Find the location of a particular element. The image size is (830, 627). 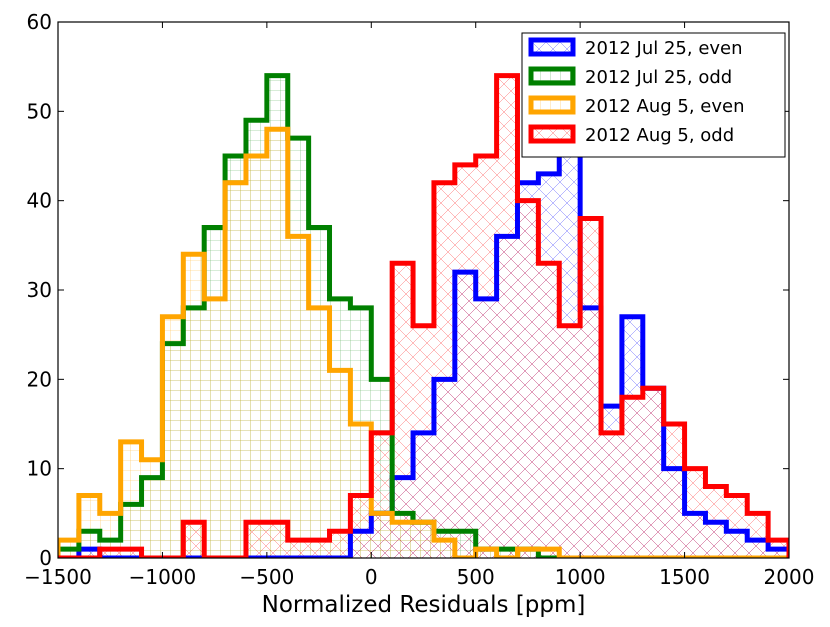

legend-swatch-2012-aug-5-odd is located at coordinates (552, 134).